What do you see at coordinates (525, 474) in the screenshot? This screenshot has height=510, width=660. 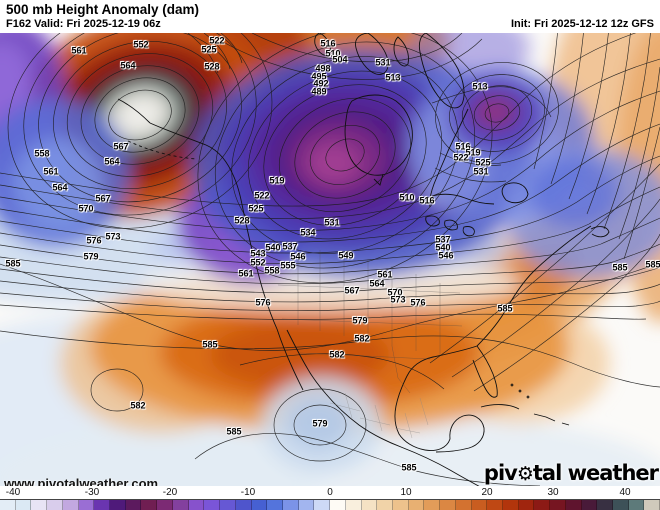 I see `gear-icon: ⚙` at bounding box center [525, 474].